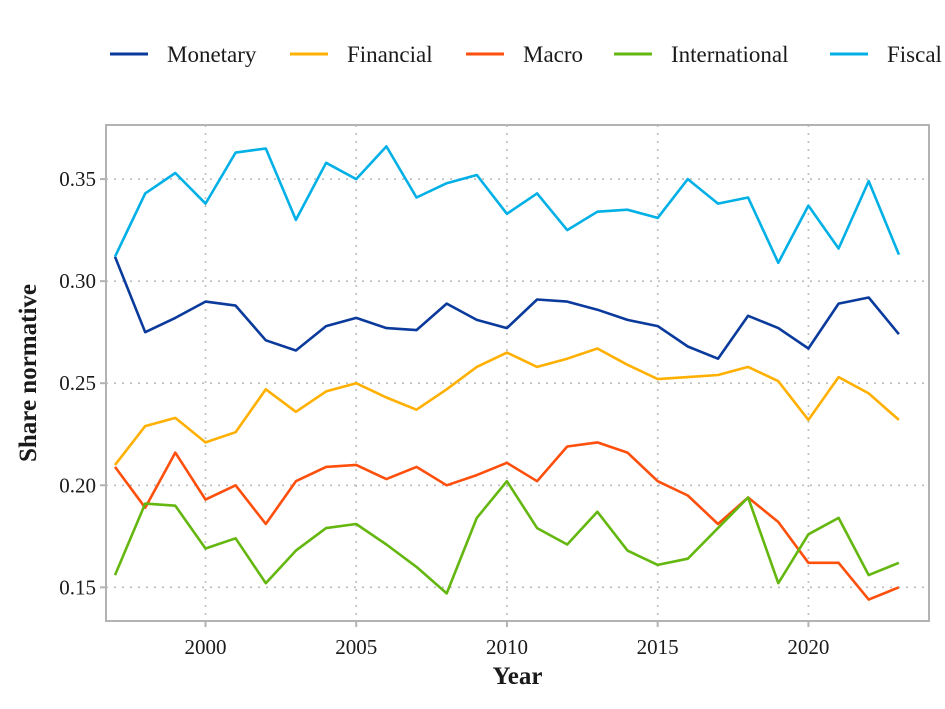  I want to click on y-axis: 0.15 0.20 0.25 0.30 0.35, so click(82, 383).